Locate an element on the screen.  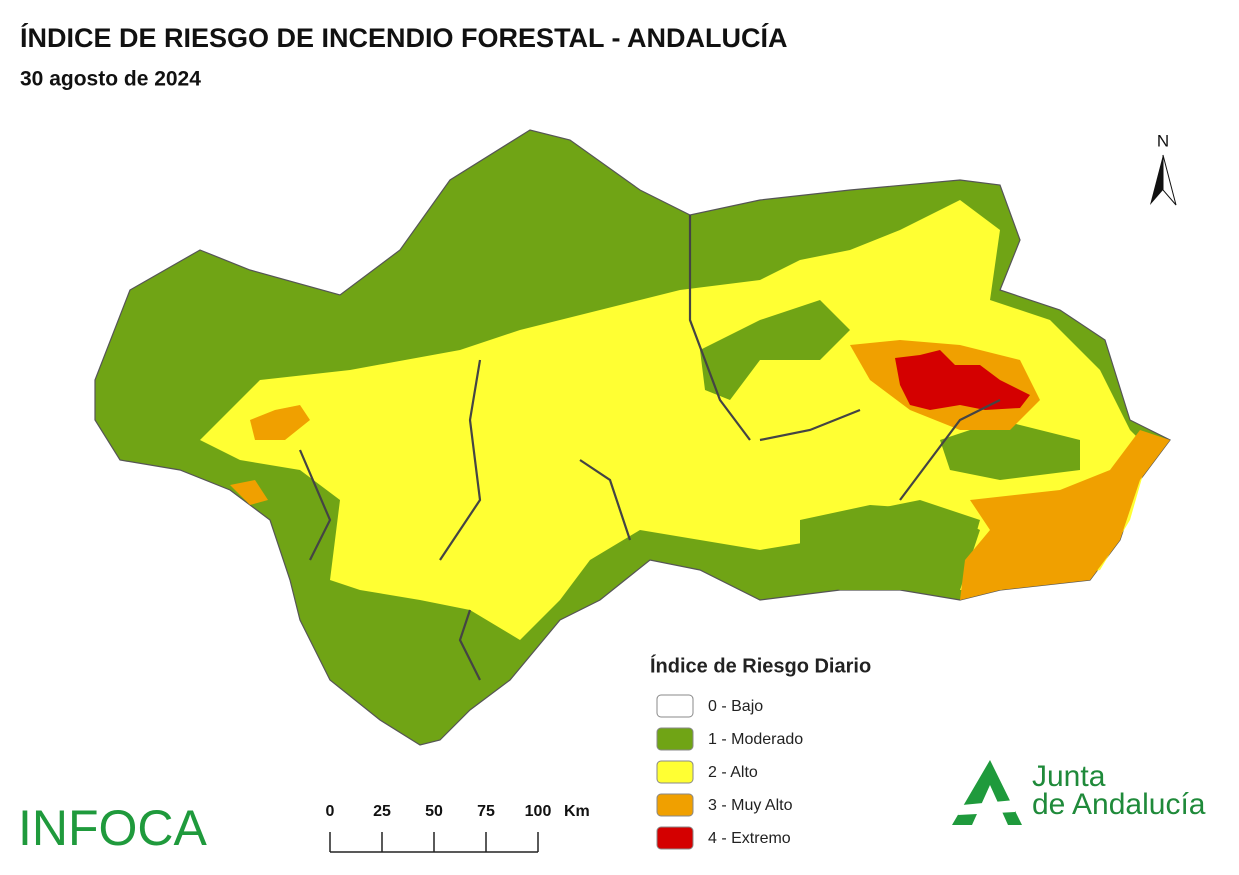
legend-label: 4 - Extremo is located at coordinates (749, 838).